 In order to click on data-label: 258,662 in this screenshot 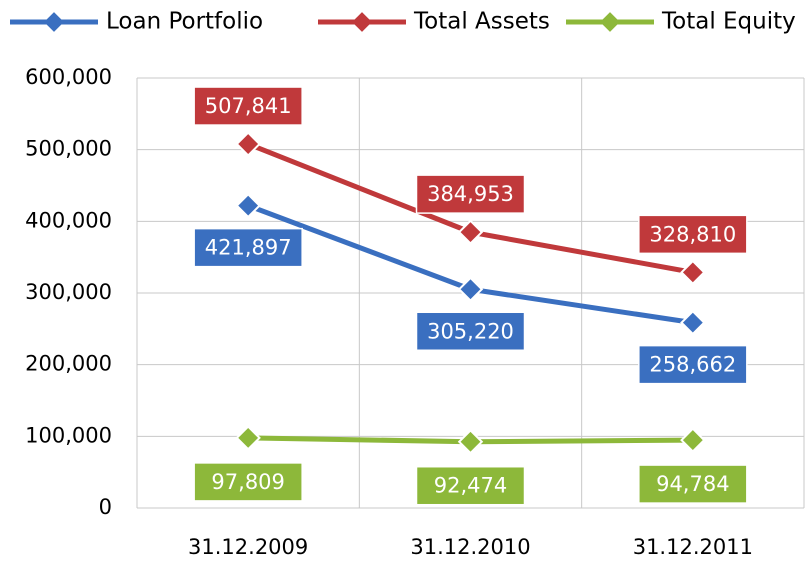, I will do `click(692, 365)`.